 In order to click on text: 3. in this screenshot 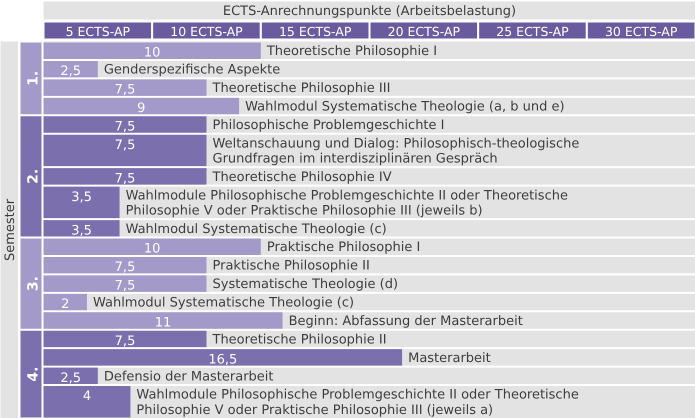, I will do `click(34, 284)`.